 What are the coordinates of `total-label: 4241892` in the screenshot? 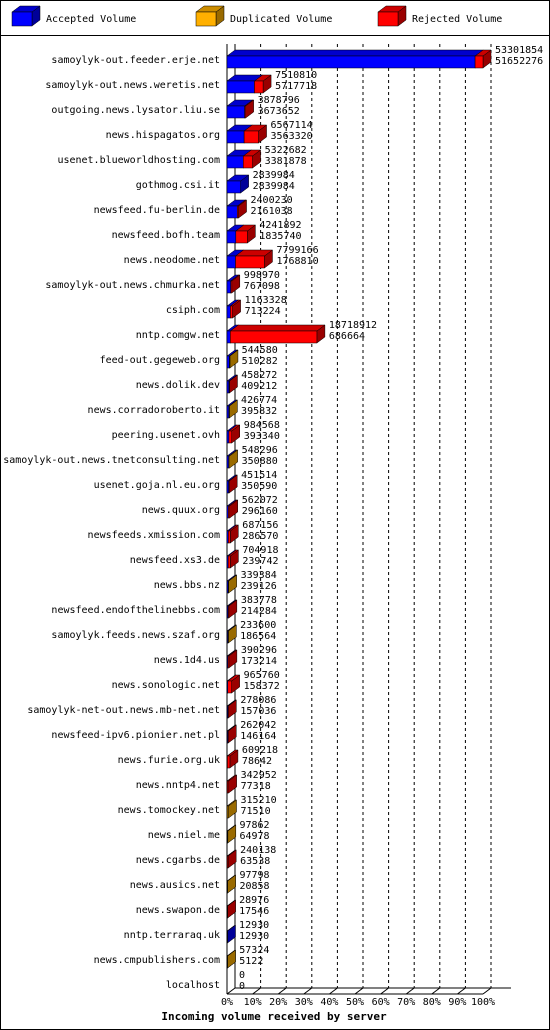 It's located at (280, 225).